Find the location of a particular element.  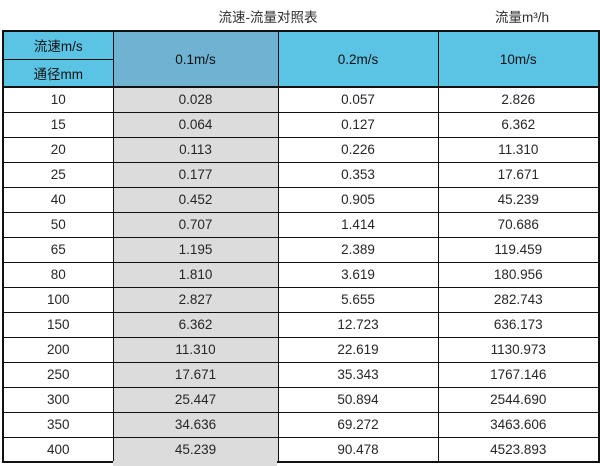

flow-0-1ms-cell: 0.177 is located at coordinates (195, 174).